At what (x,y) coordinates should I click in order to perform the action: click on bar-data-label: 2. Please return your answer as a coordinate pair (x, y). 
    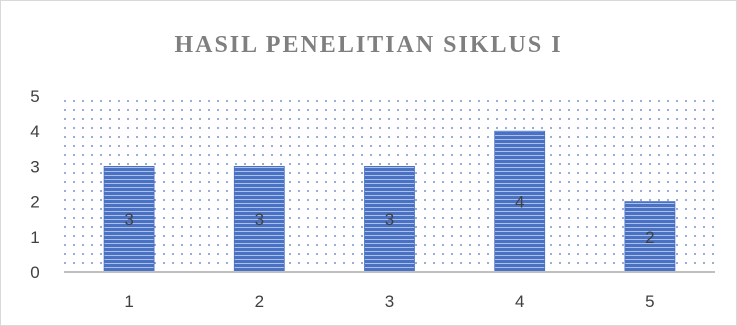
    Looking at the image, I should click on (649, 237).